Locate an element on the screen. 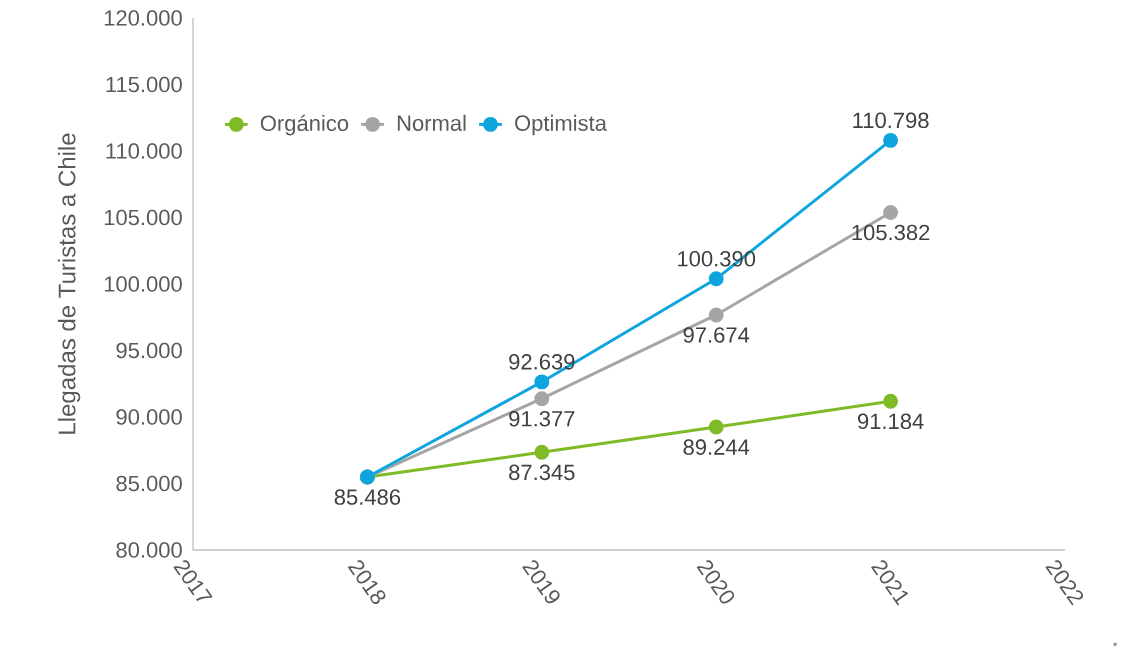 This screenshot has height=658, width=1135. data-label: 89.244 is located at coordinates (716, 447).